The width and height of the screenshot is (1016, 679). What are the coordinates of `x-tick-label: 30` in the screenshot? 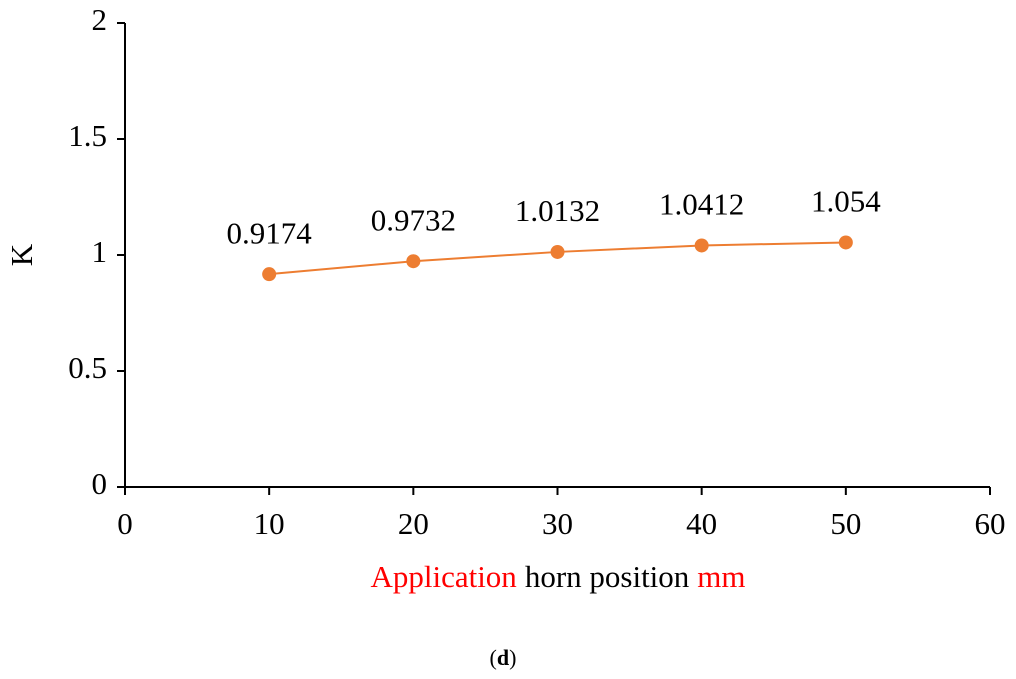 It's located at (557, 523).